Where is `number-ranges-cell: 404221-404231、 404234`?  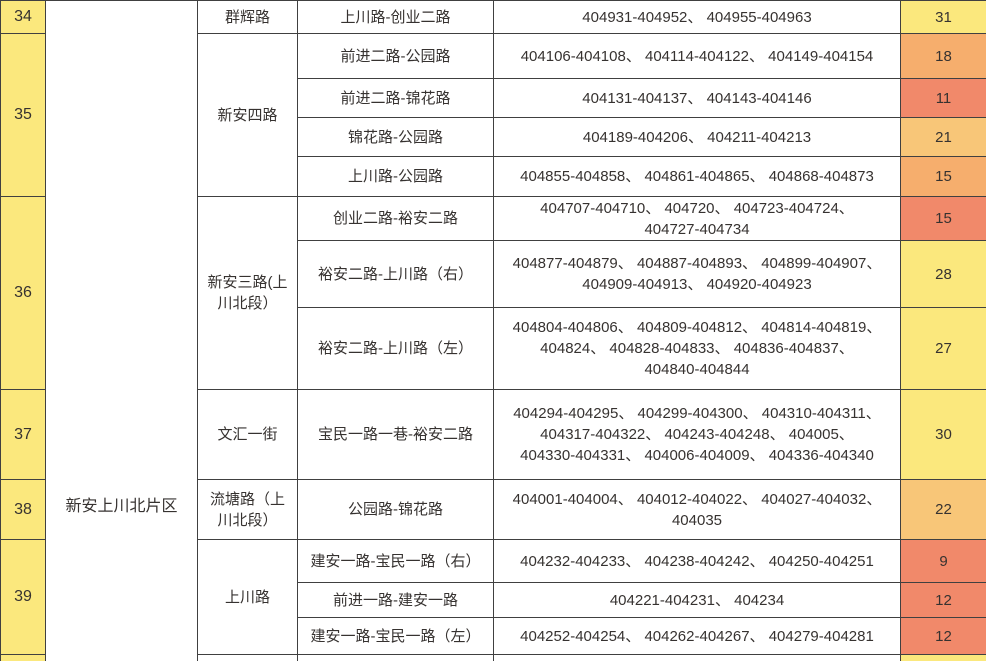
number-ranges-cell: 404221-404231、 404234 is located at coordinates (697, 600).